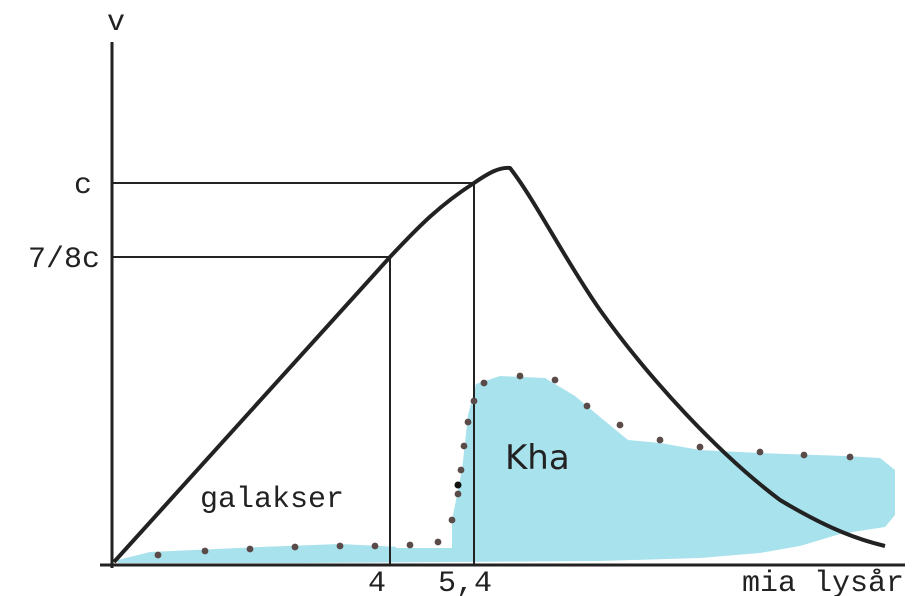 This screenshot has width=913, height=596. I want to click on galaxies-label: galakser, so click(272, 500).